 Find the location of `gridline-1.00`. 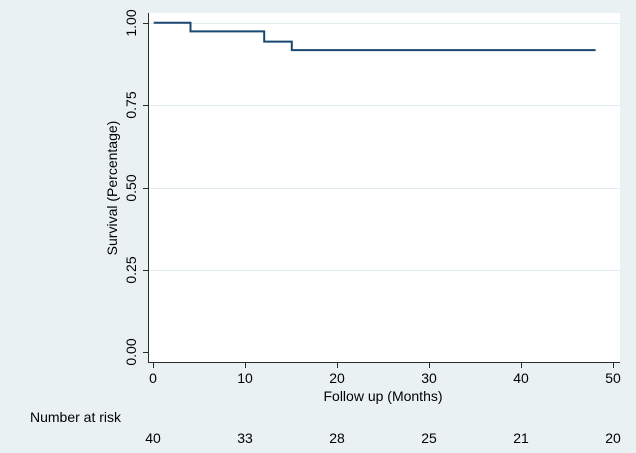

gridline-1.00 is located at coordinates (384, 23).